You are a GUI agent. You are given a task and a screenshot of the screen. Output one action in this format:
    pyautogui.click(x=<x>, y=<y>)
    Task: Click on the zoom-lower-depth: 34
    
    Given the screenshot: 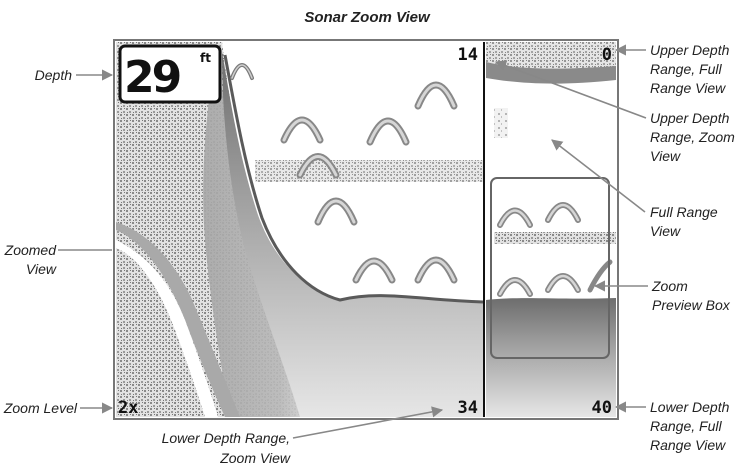 What is the action you would take?
    pyautogui.click(x=468, y=408)
    